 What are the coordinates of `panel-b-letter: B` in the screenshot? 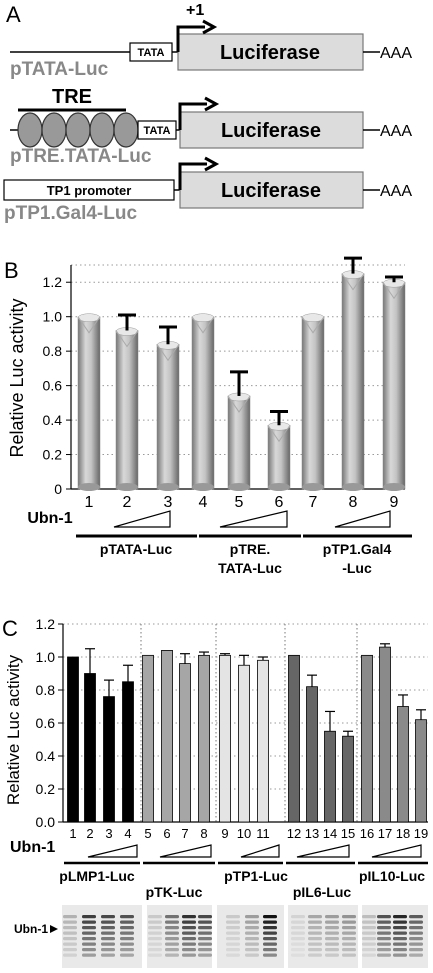 It's located at (11, 270).